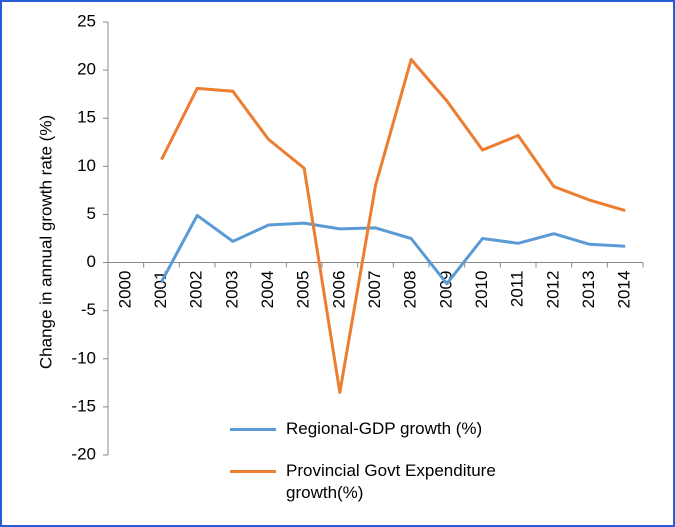 Image resolution: width=675 pixels, height=527 pixels. I want to click on y-tick-label: 10, so click(86, 165).